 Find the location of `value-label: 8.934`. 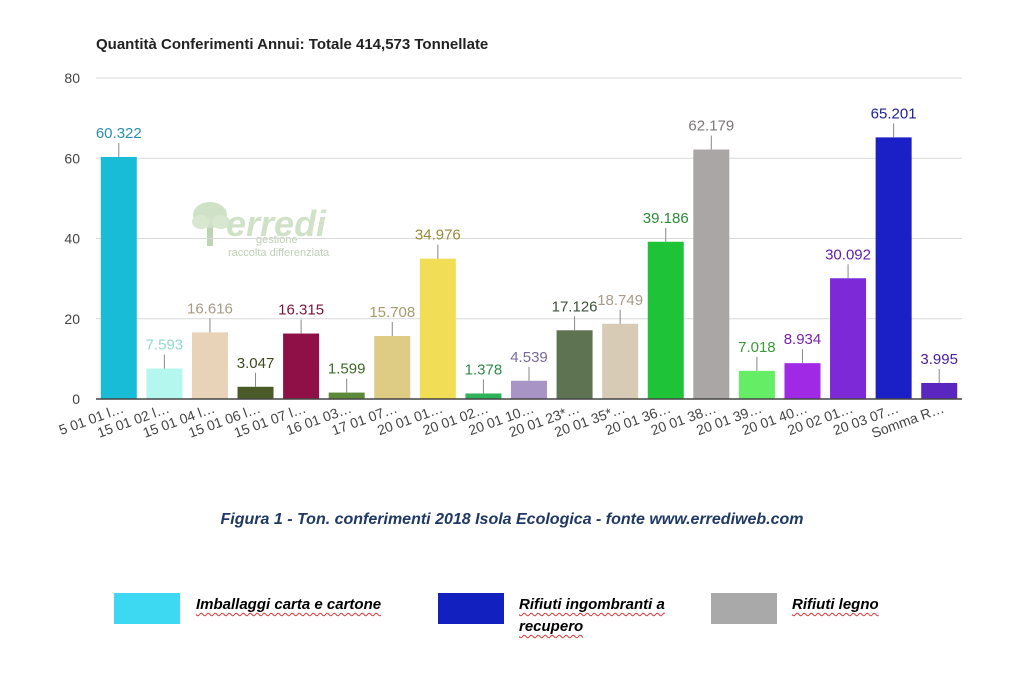

value-label: 8.934 is located at coordinates (803, 339).